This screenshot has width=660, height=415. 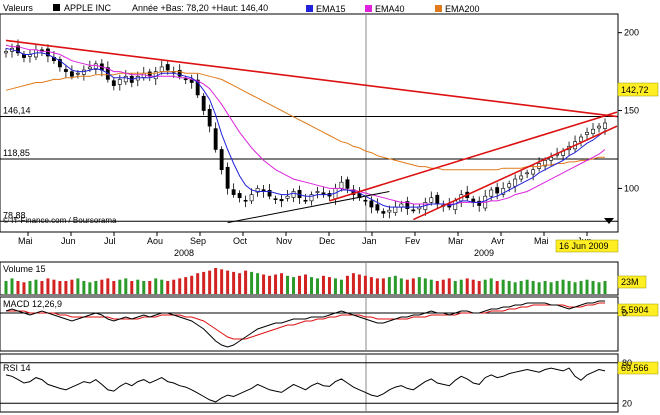 What do you see at coordinates (32, 304) in the screenshot?
I see `macd-title: MACD 12,26,9` at bounding box center [32, 304].